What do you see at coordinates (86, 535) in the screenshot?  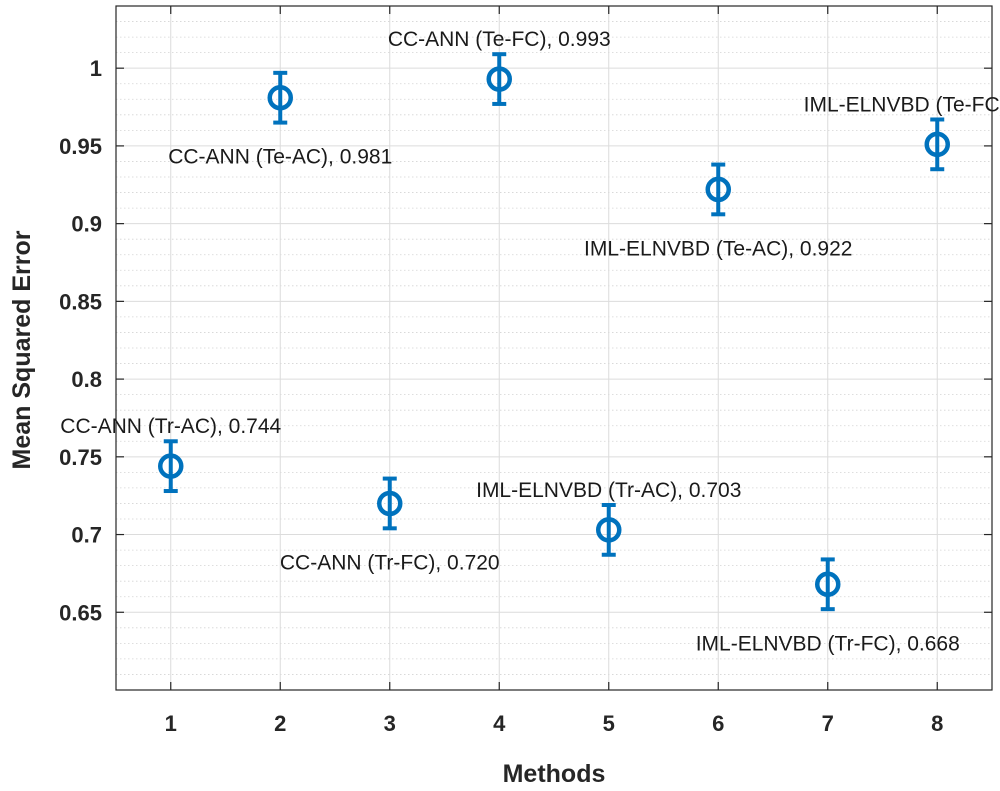 I see `y-tick-label: 0.7` at bounding box center [86, 535].